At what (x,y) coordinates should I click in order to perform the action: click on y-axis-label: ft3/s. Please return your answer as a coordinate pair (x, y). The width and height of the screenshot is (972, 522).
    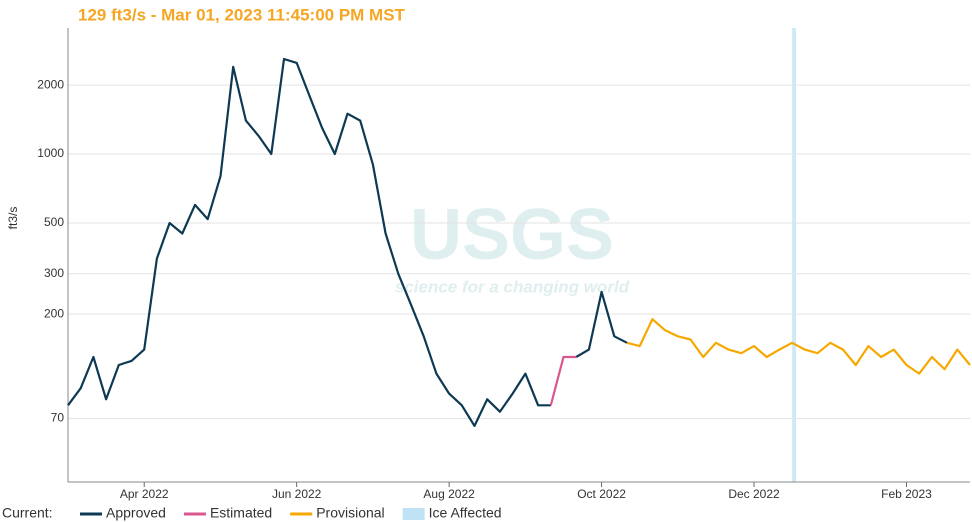
    Looking at the image, I should click on (13, 218).